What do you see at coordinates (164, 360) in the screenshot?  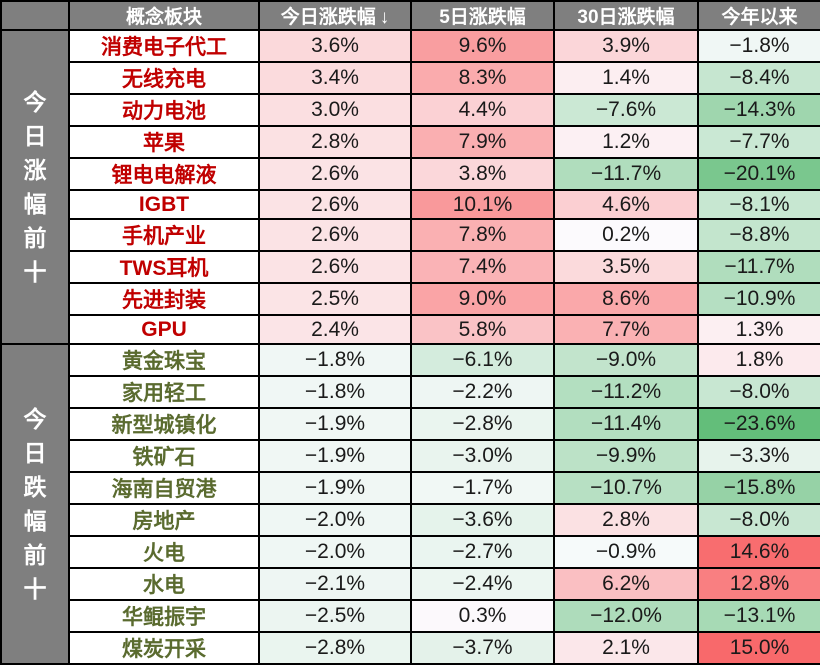 I see `concept-name-cell: 黄金珠宝` at bounding box center [164, 360].